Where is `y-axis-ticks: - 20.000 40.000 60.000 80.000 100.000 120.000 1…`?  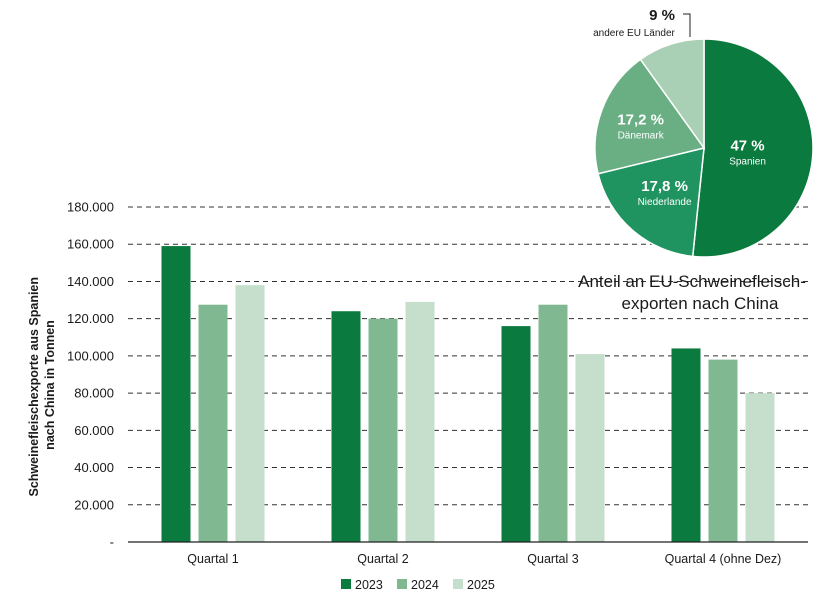 y-axis-ticks: - 20.000 40.000 60.000 80.000 100.000 120.000 1… is located at coordinates (90, 375).